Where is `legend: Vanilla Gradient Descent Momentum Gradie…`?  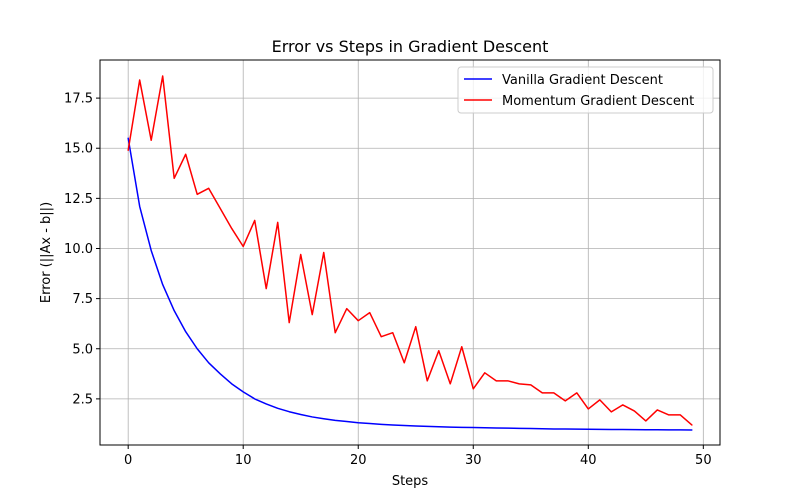
legend: Vanilla Gradient Descent Momentum Gradie… is located at coordinates (585, 90).